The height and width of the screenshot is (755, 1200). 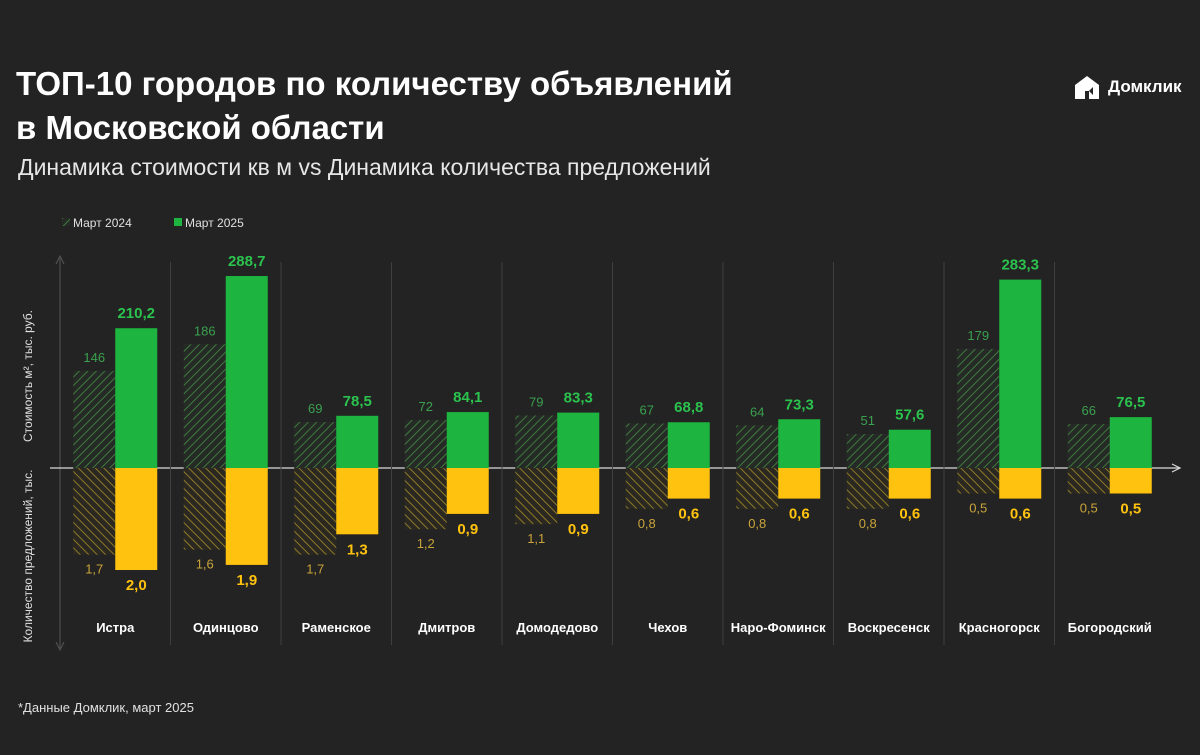 I want to click on data-label-price-2024: 64, so click(x=757, y=411).